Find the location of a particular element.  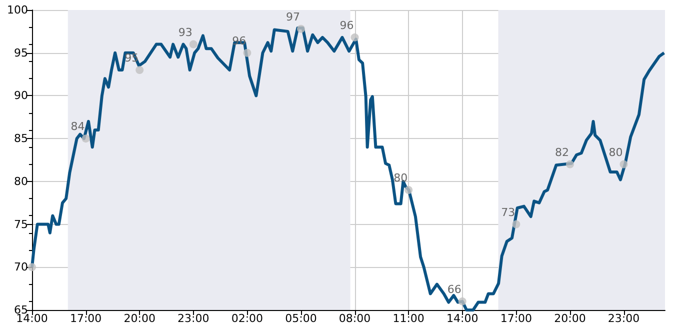

x-tick-label: 11:00 is located at coordinates (408, 318).